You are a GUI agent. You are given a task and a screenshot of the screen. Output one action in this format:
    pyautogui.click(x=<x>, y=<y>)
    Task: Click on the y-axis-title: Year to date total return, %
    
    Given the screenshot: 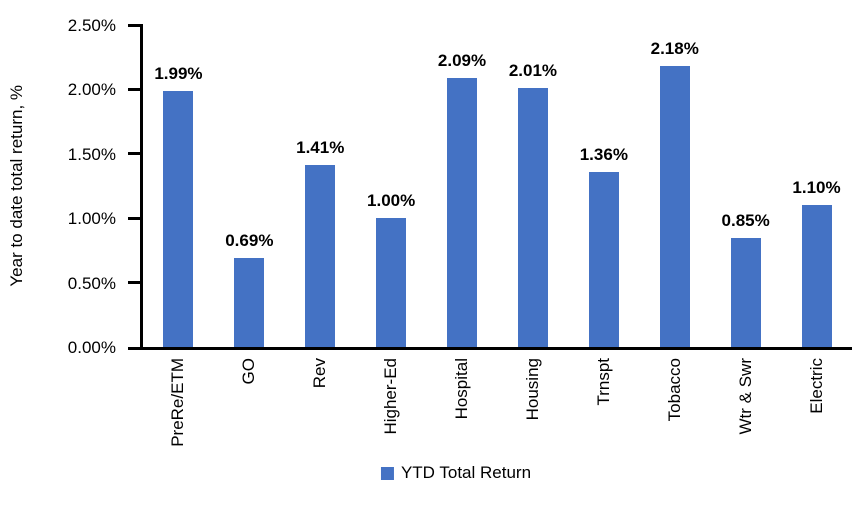 What is the action you would take?
    pyautogui.click(x=17, y=186)
    